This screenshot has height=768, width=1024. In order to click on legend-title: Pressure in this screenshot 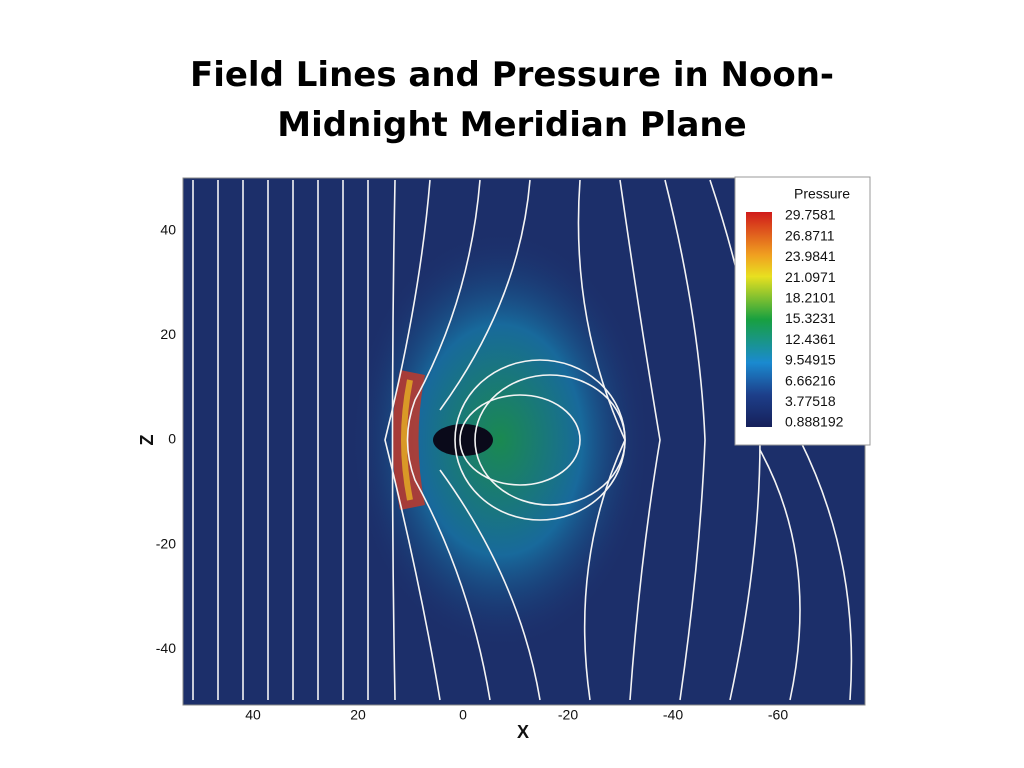, I will do `click(822, 194)`.